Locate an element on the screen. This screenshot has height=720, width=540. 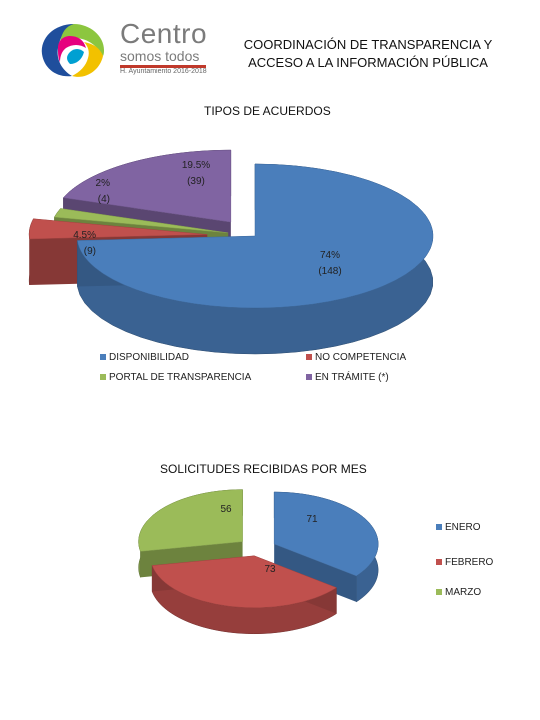
pie-slice-no-competencia is located at coordinates (118, 229).